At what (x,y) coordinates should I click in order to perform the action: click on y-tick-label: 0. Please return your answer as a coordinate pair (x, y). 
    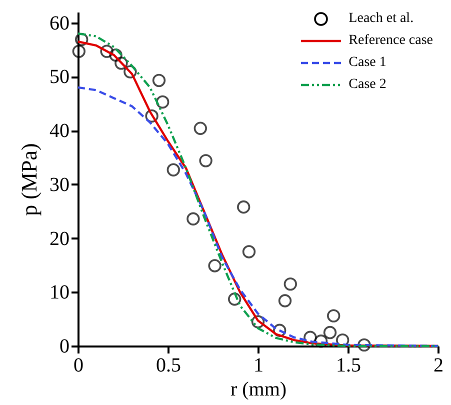
    Looking at the image, I should click on (65, 347).